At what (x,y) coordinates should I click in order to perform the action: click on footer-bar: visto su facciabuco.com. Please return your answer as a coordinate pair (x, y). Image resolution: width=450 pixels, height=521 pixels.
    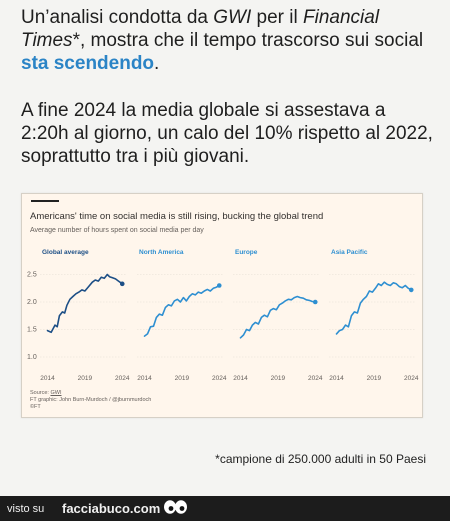
    Looking at the image, I should click on (225, 508).